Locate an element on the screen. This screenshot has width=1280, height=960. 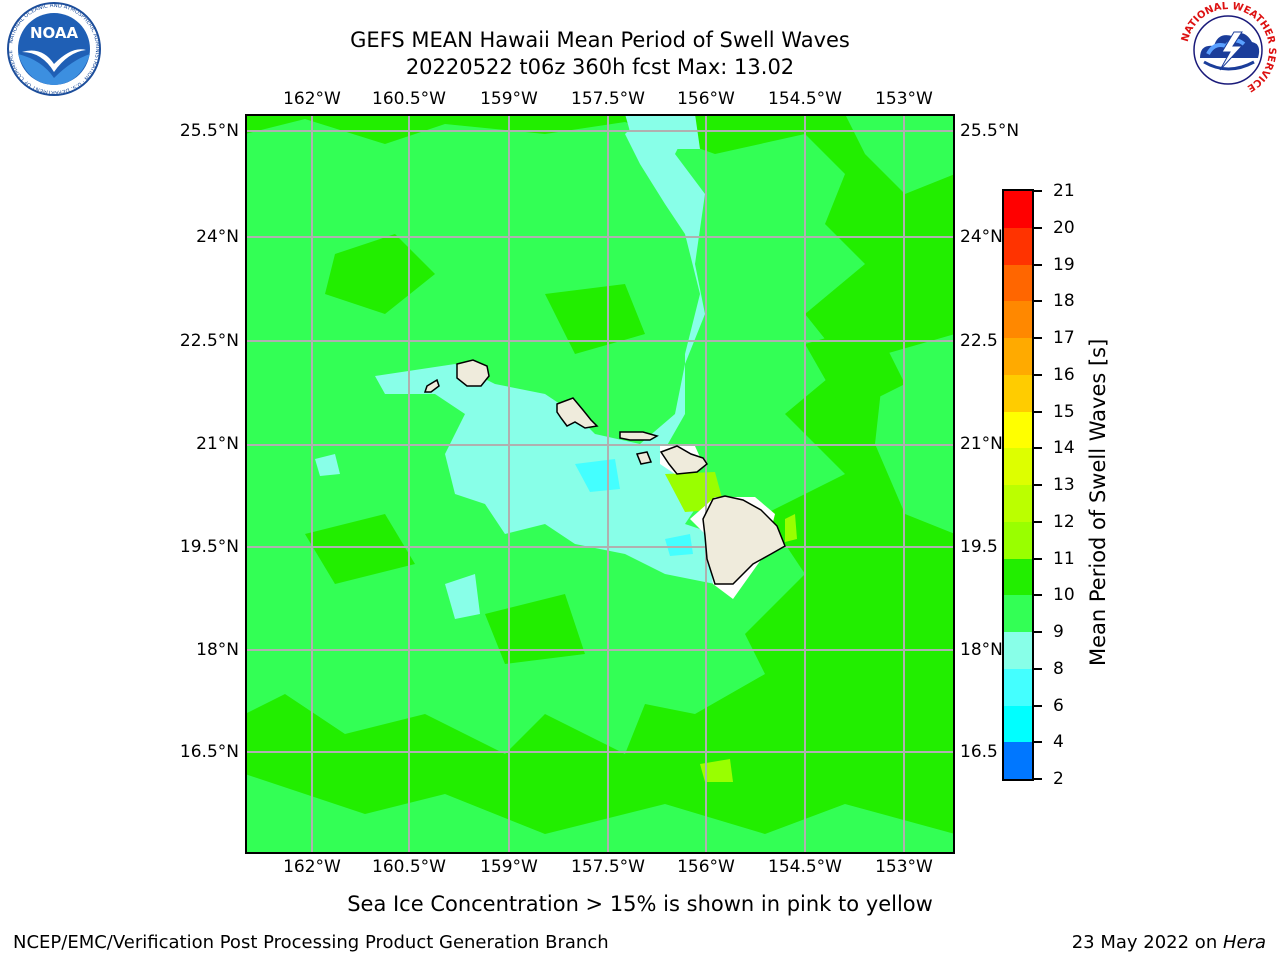
colorbar-label: 14 is located at coordinates (1064, 448).